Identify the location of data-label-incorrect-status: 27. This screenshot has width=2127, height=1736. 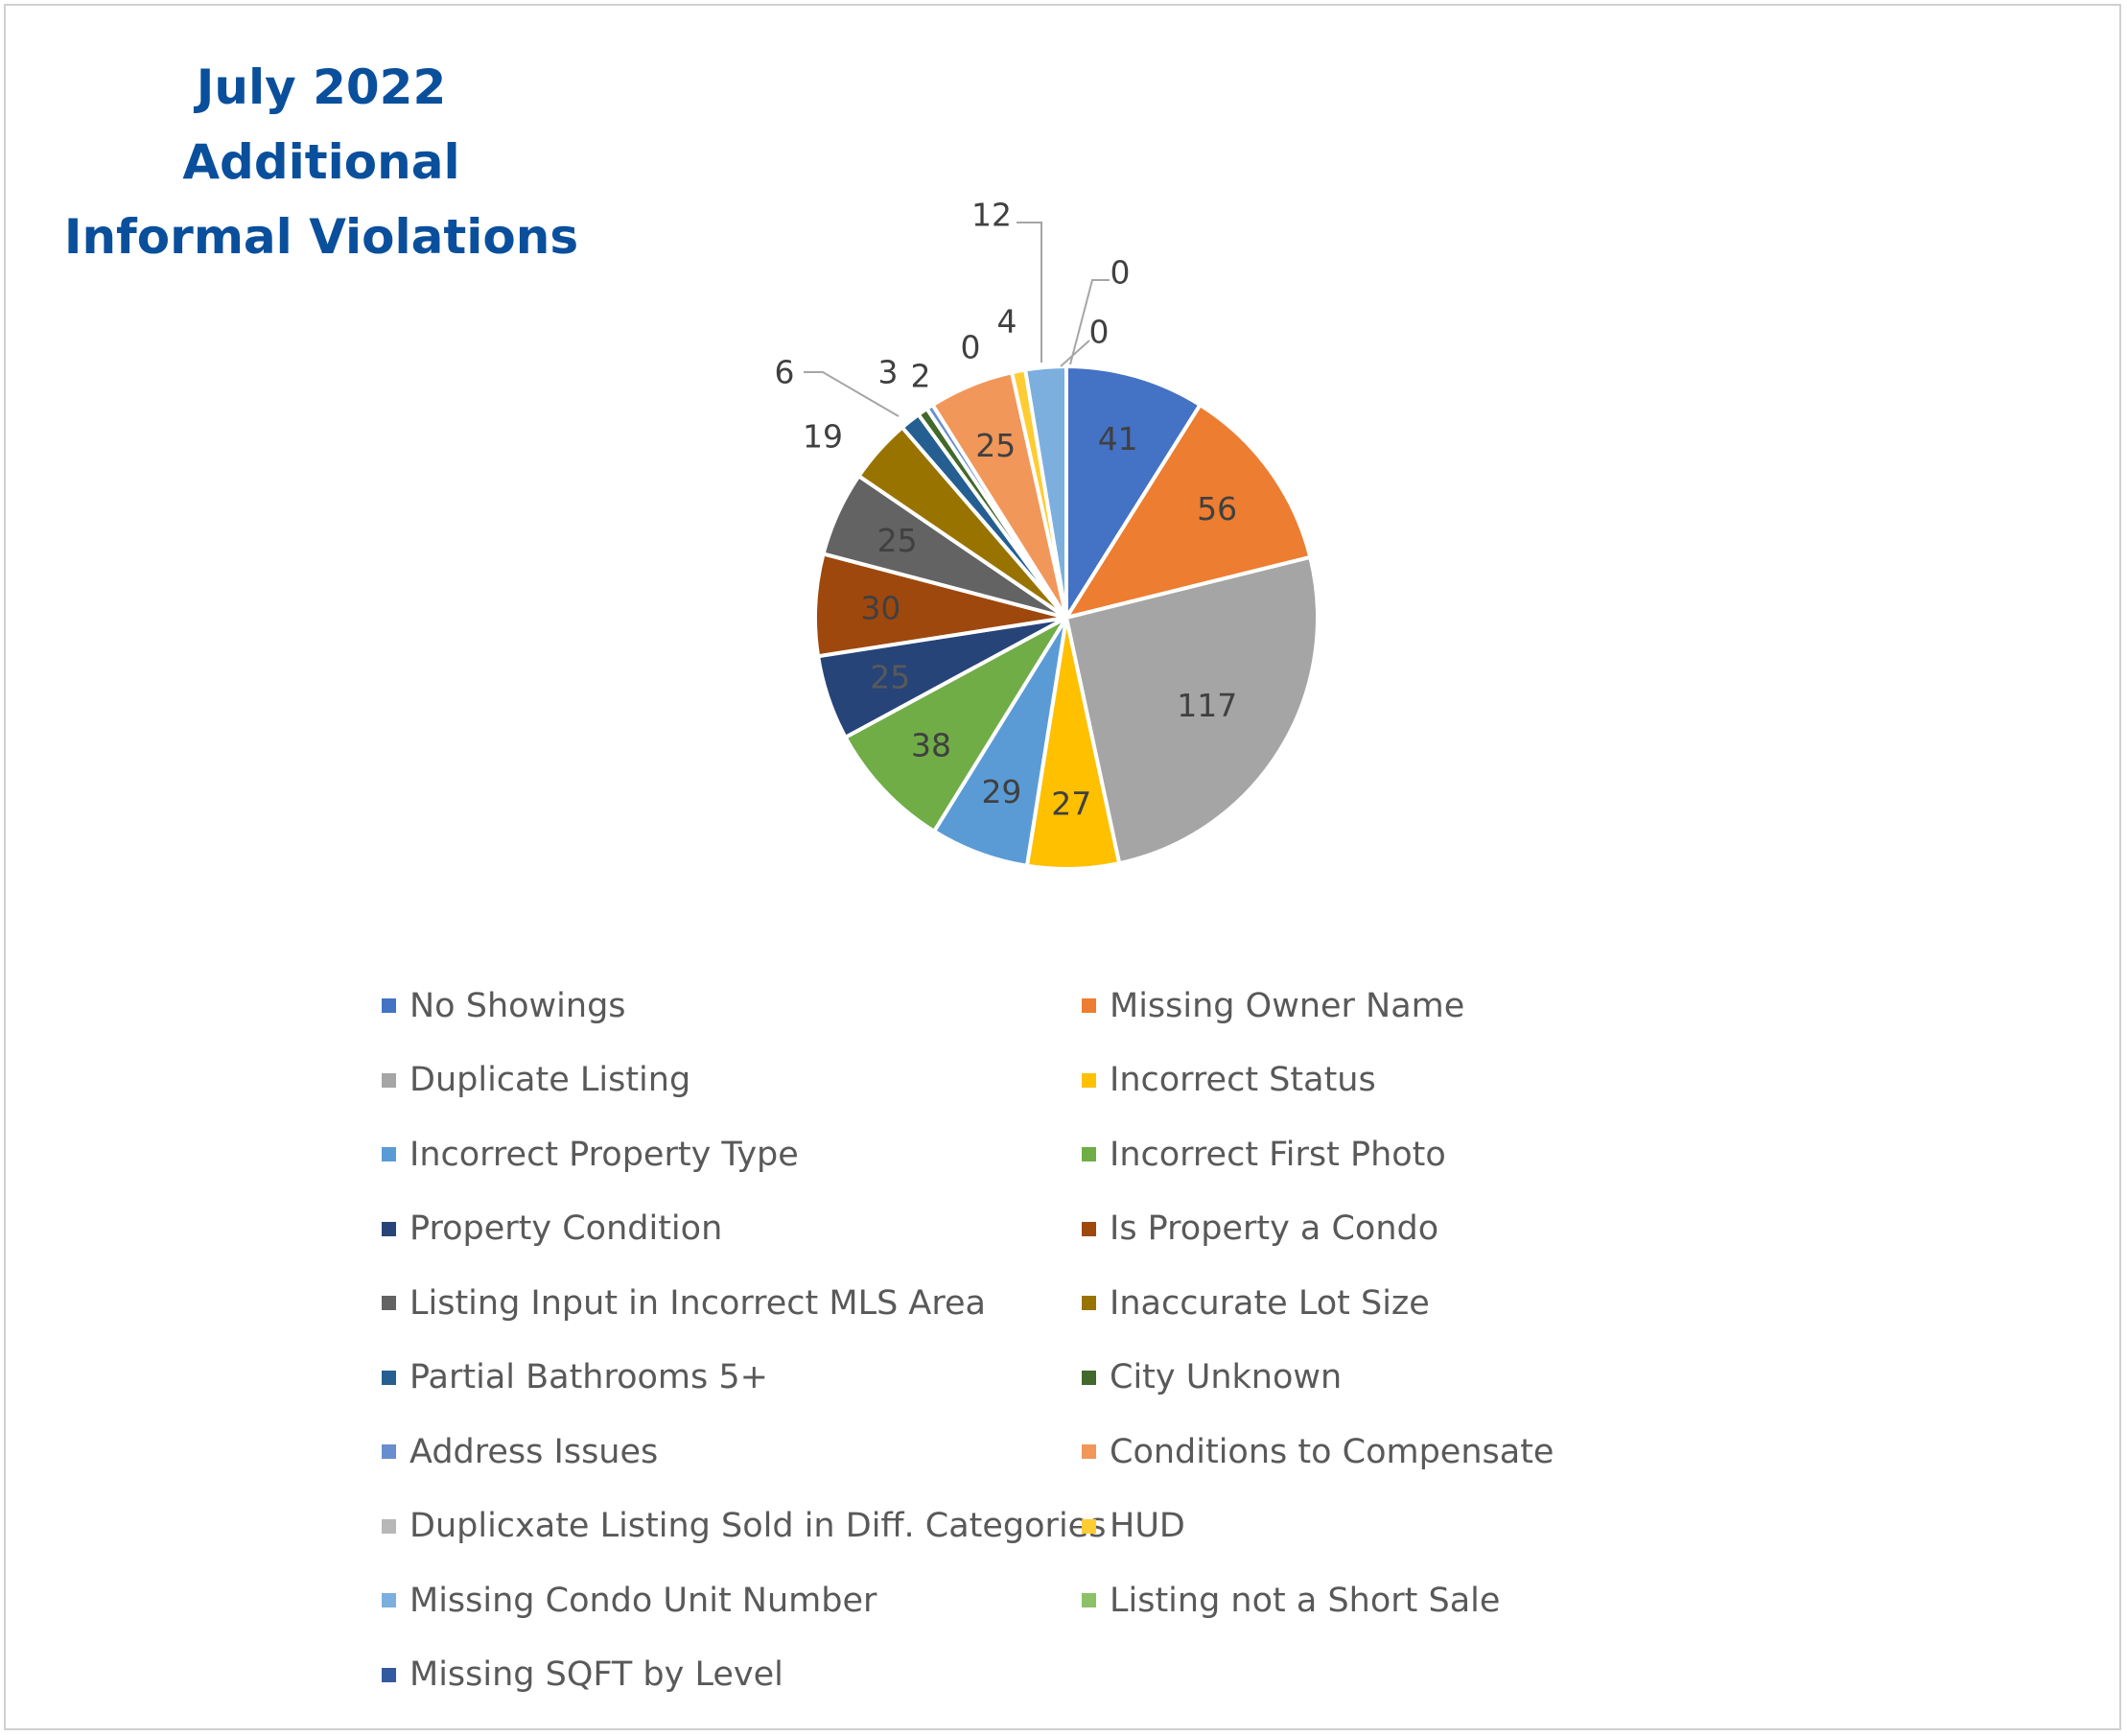
(1071, 803).